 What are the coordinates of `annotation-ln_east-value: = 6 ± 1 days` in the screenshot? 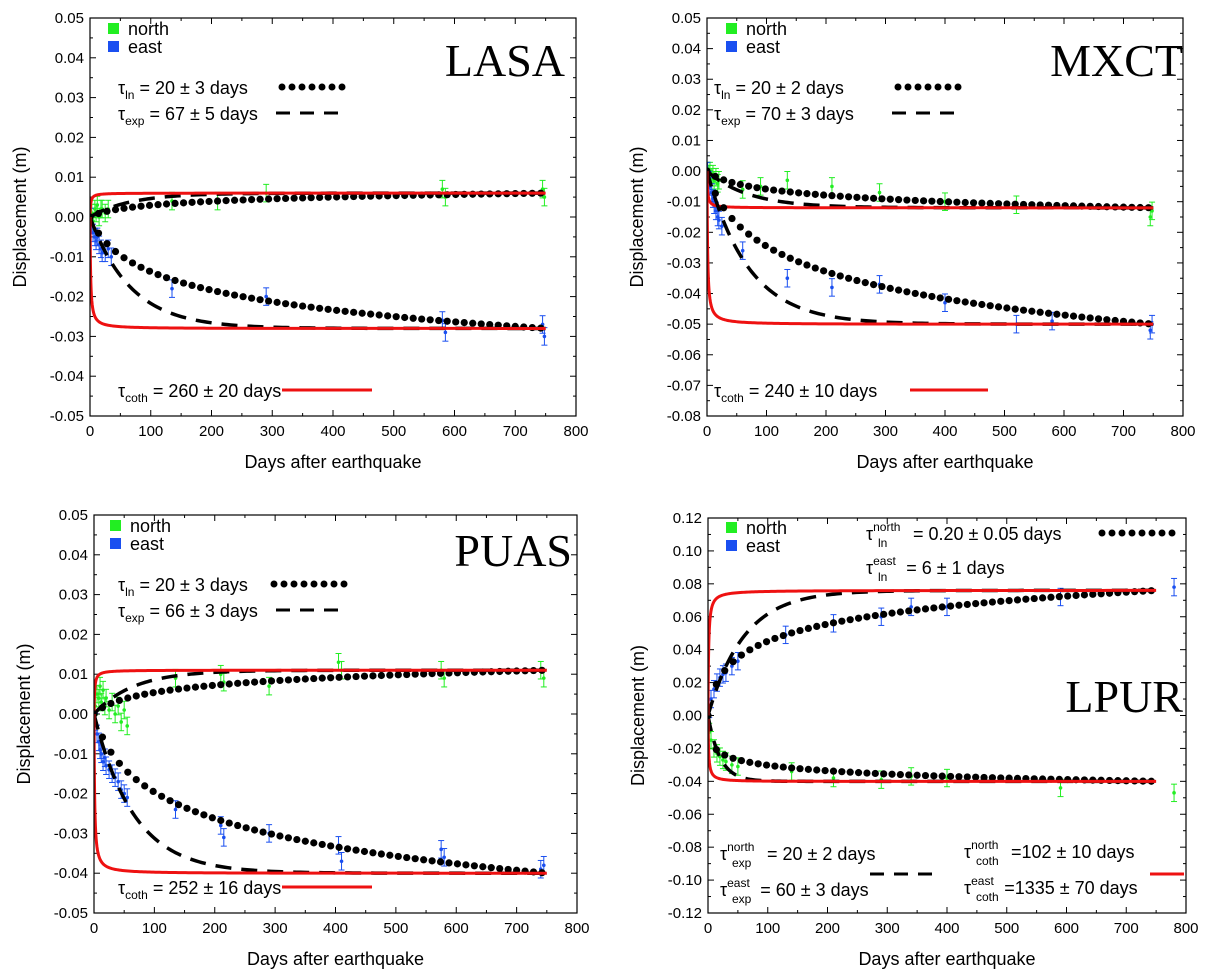 It's located at (955, 568).